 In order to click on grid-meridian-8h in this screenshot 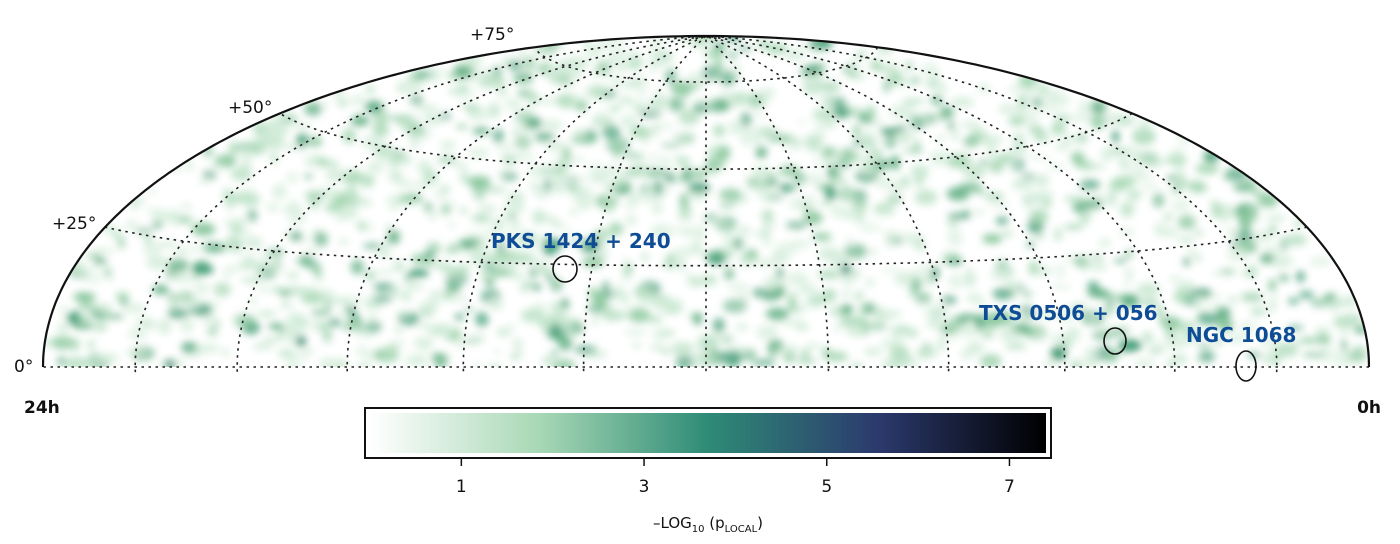, I will do `click(584, 203)`.